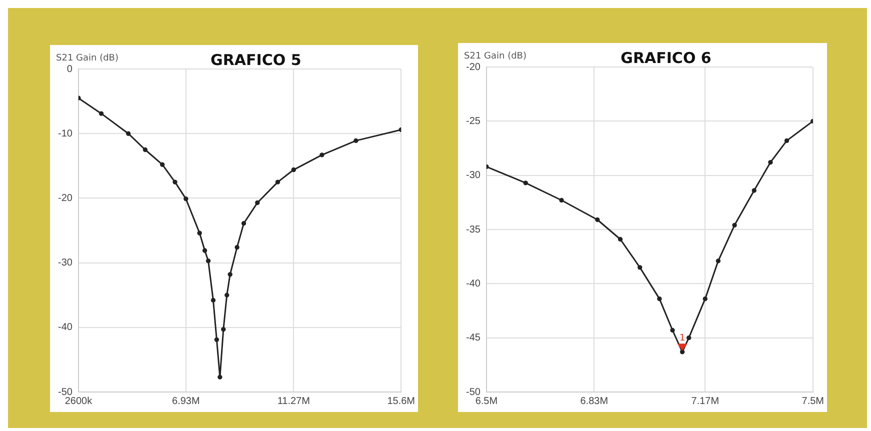 Image resolution: width=871 pixels, height=431 pixels. Describe the element at coordinates (69, 69) in the screenshot. I see `y-tick-label: 0` at that location.